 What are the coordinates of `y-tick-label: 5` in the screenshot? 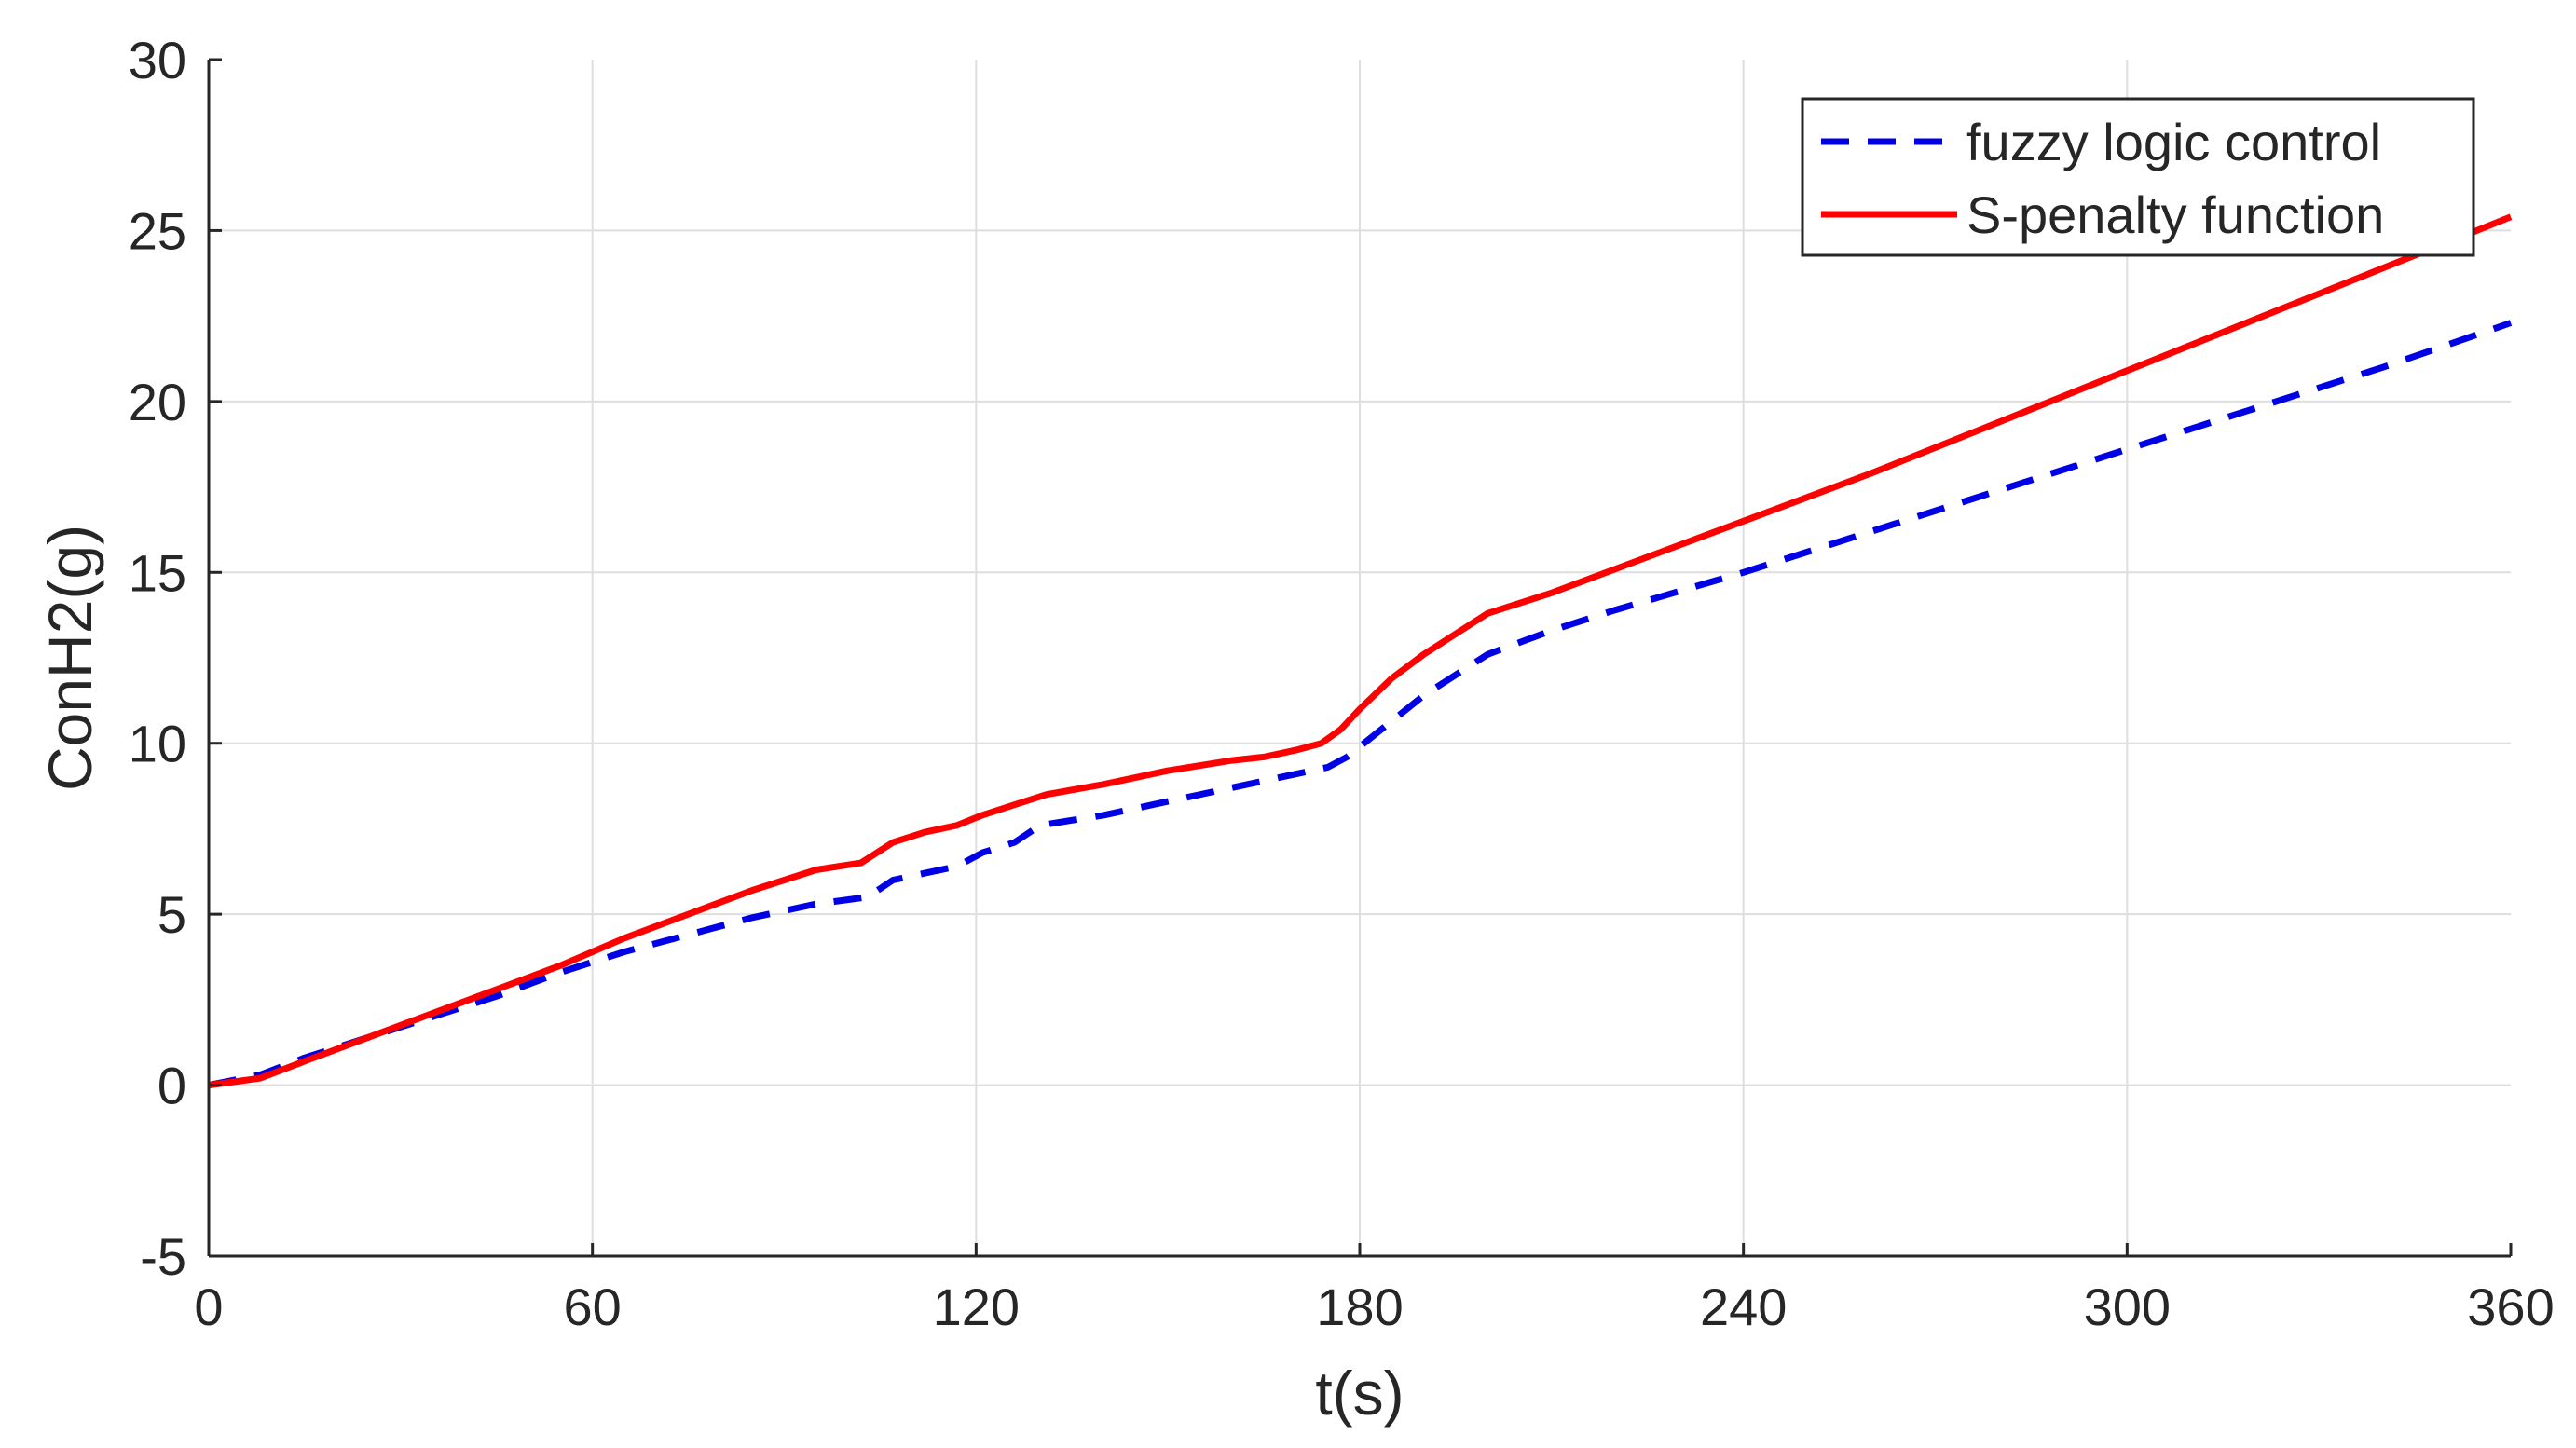 It's located at (172, 914).